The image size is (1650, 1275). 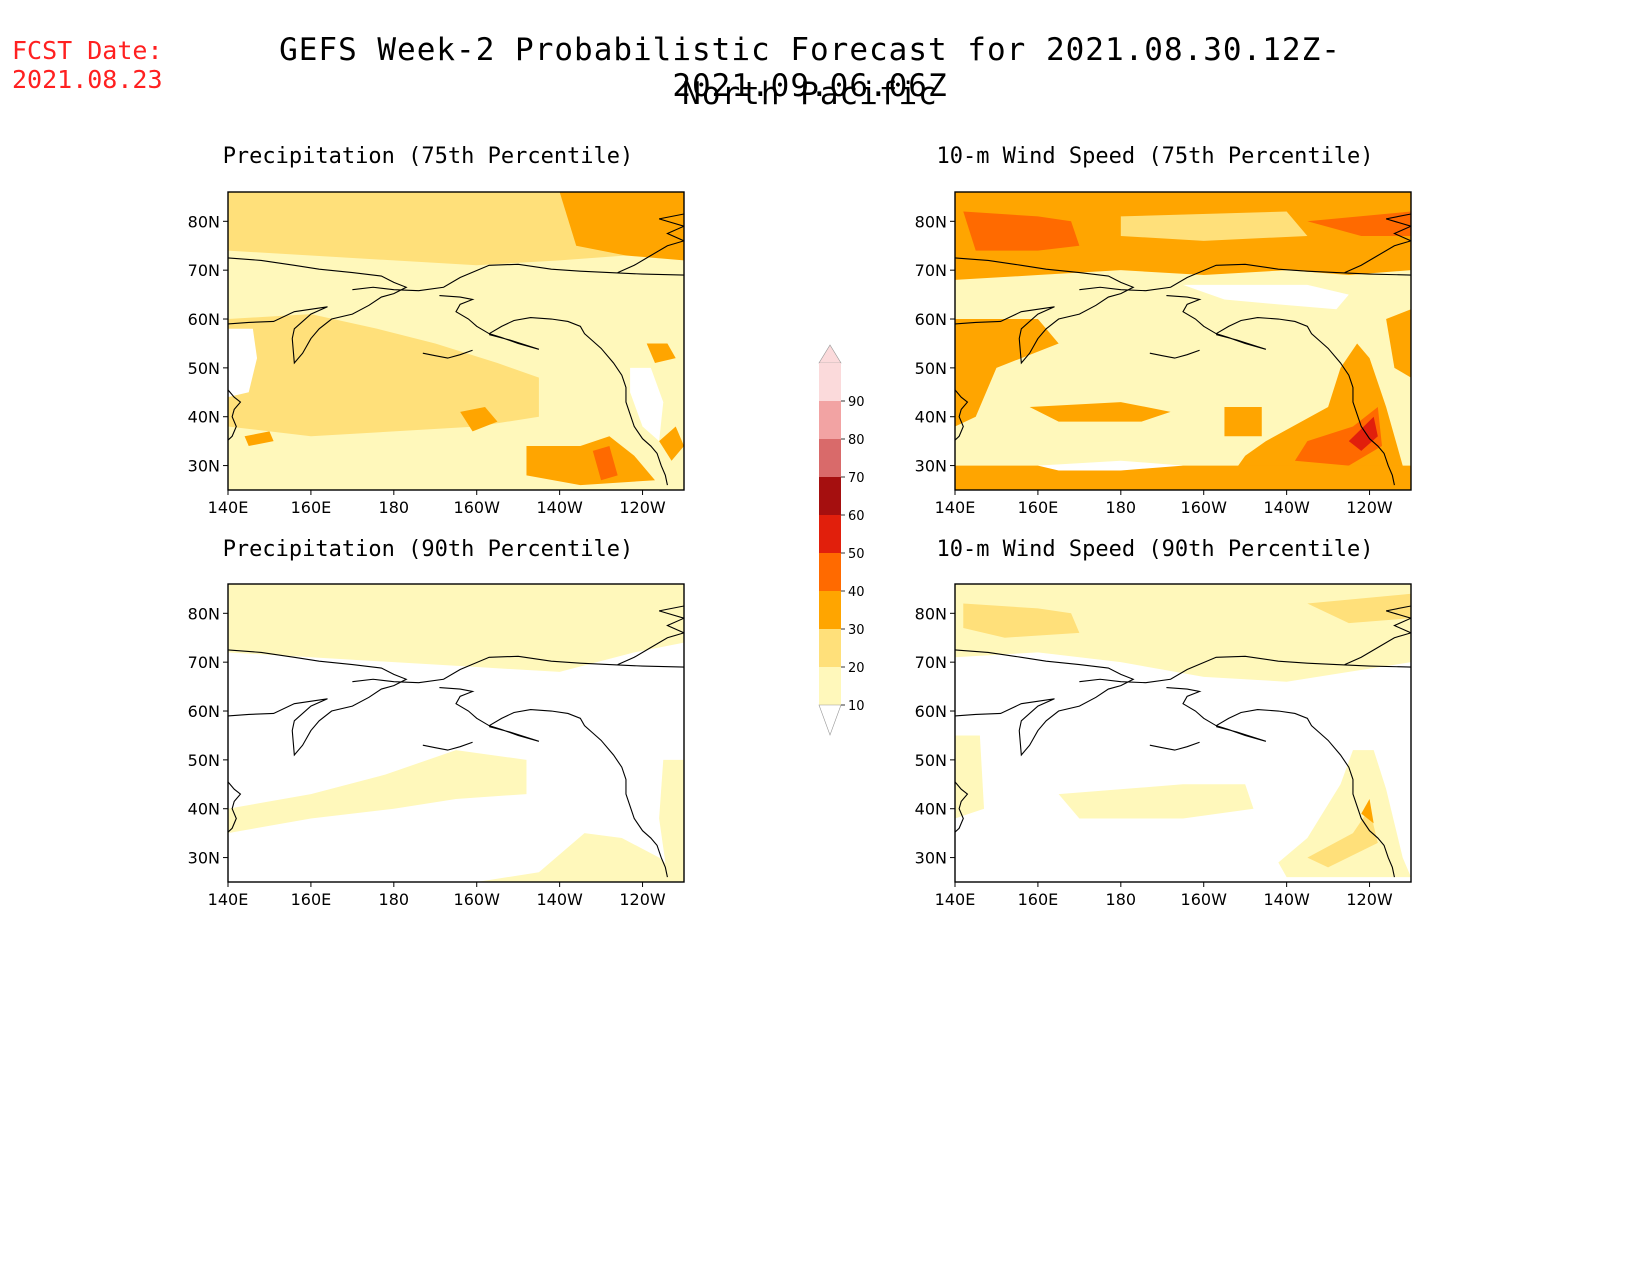 What do you see at coordinates (830, 354) in the screenshot?
I see `colorbar-cap-top` at bounding box center [830, 354].